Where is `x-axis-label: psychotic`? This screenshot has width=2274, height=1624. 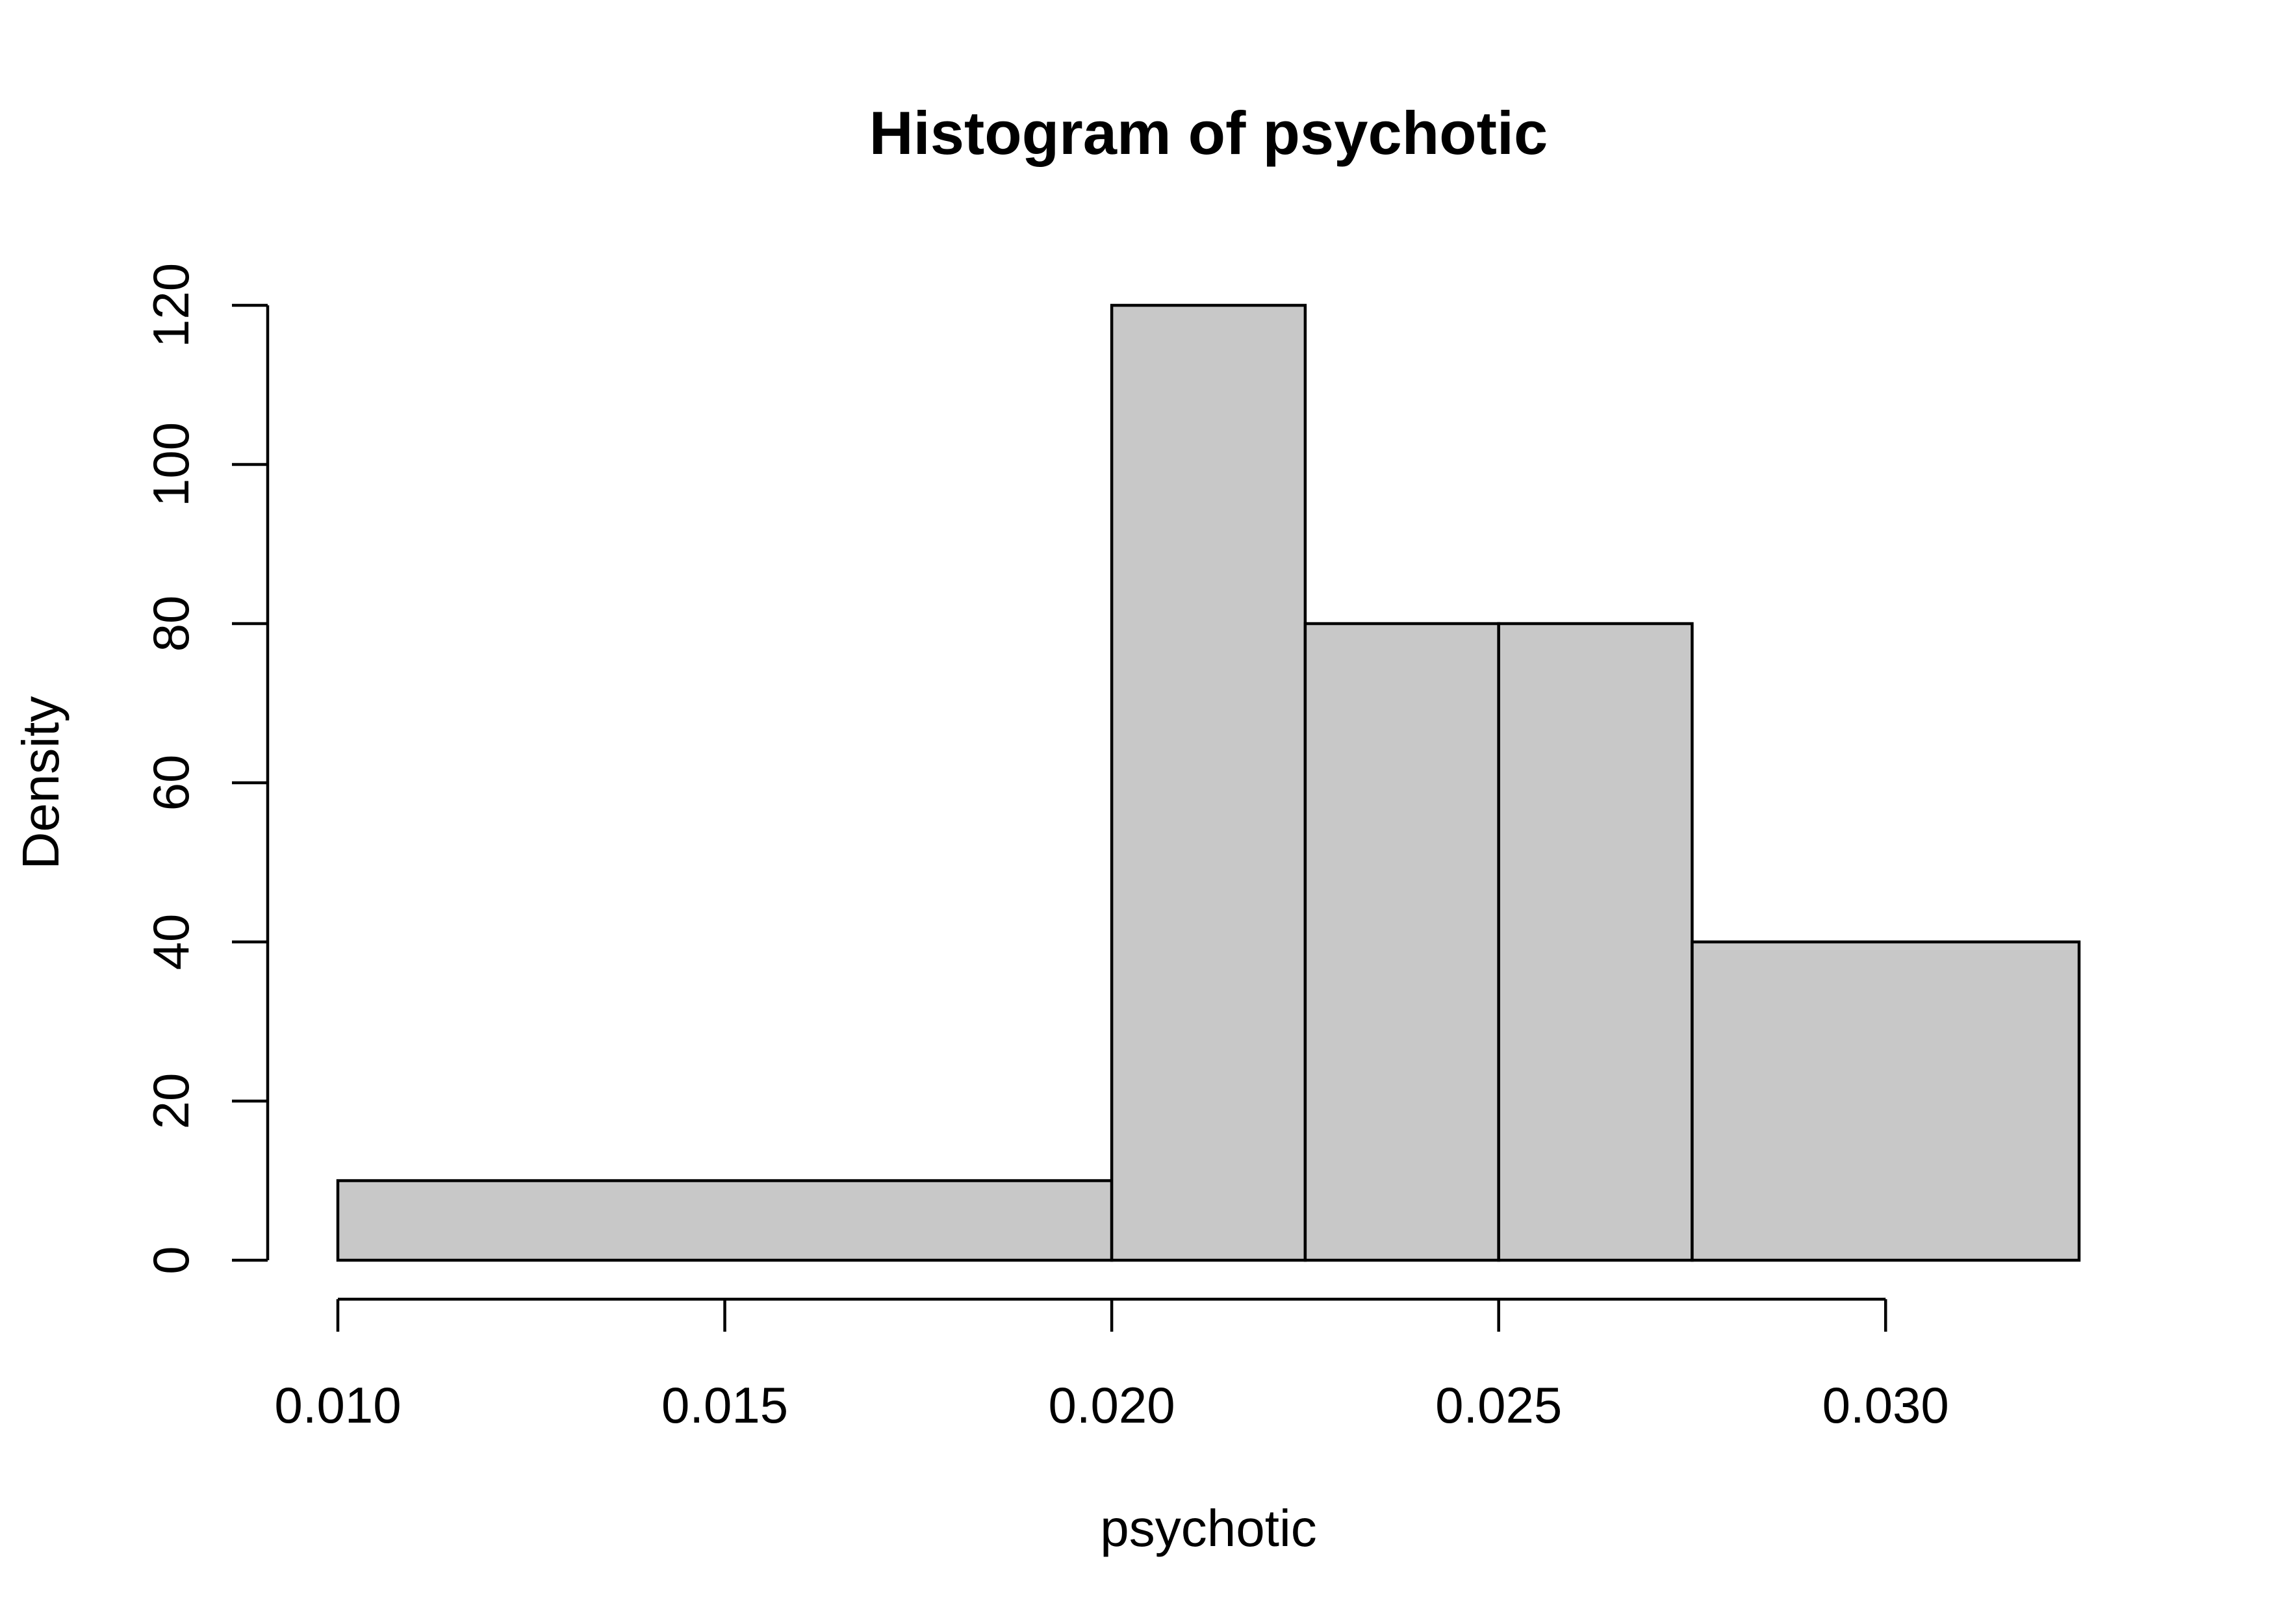 x-axis-label: psychotic is located at coordinates (1208, 1528).